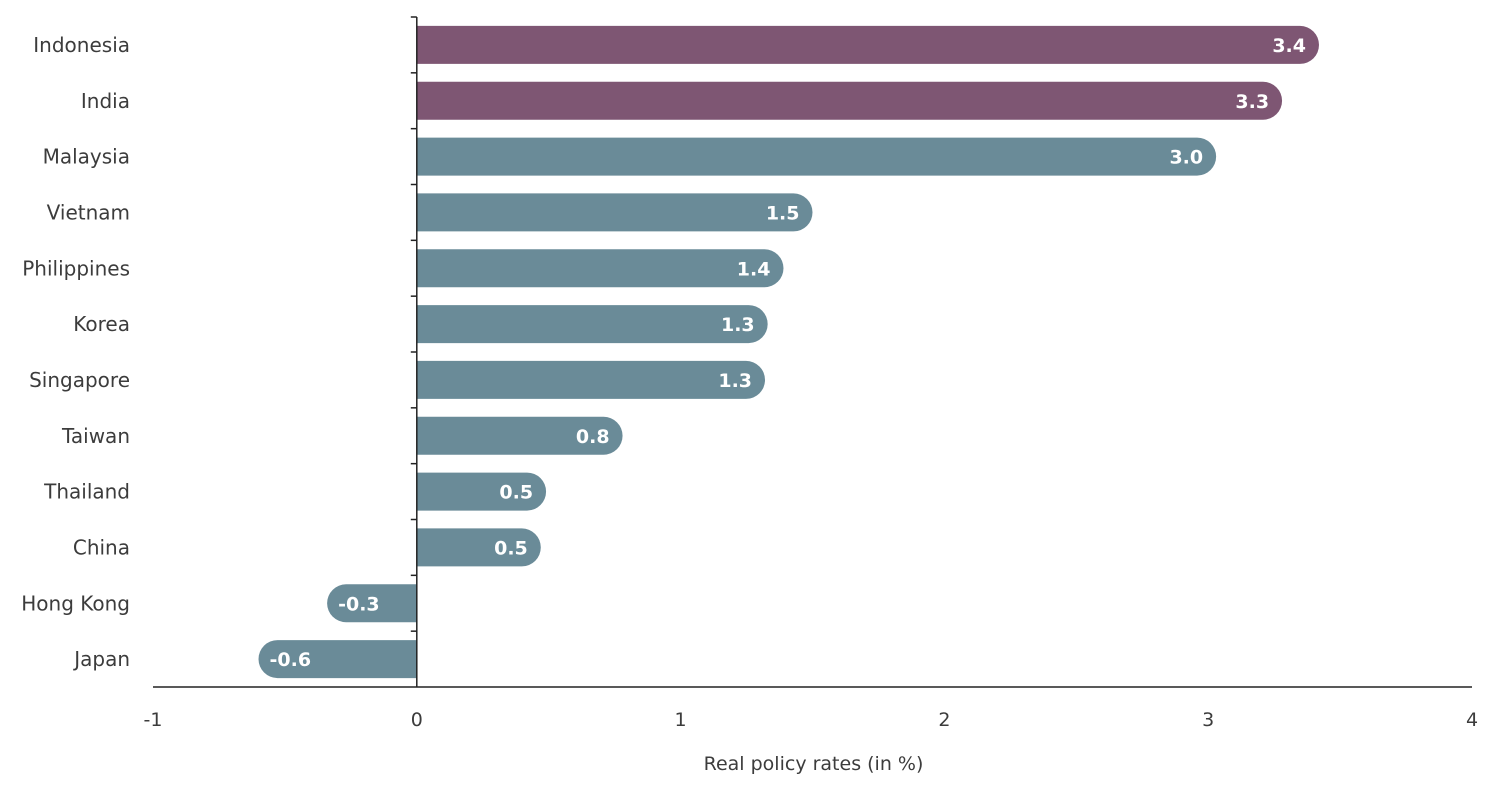  What do you see at coordinates (944, 720) in the screenshot?
I see `x-tick-label: 2` at bounding box center [944, 720].